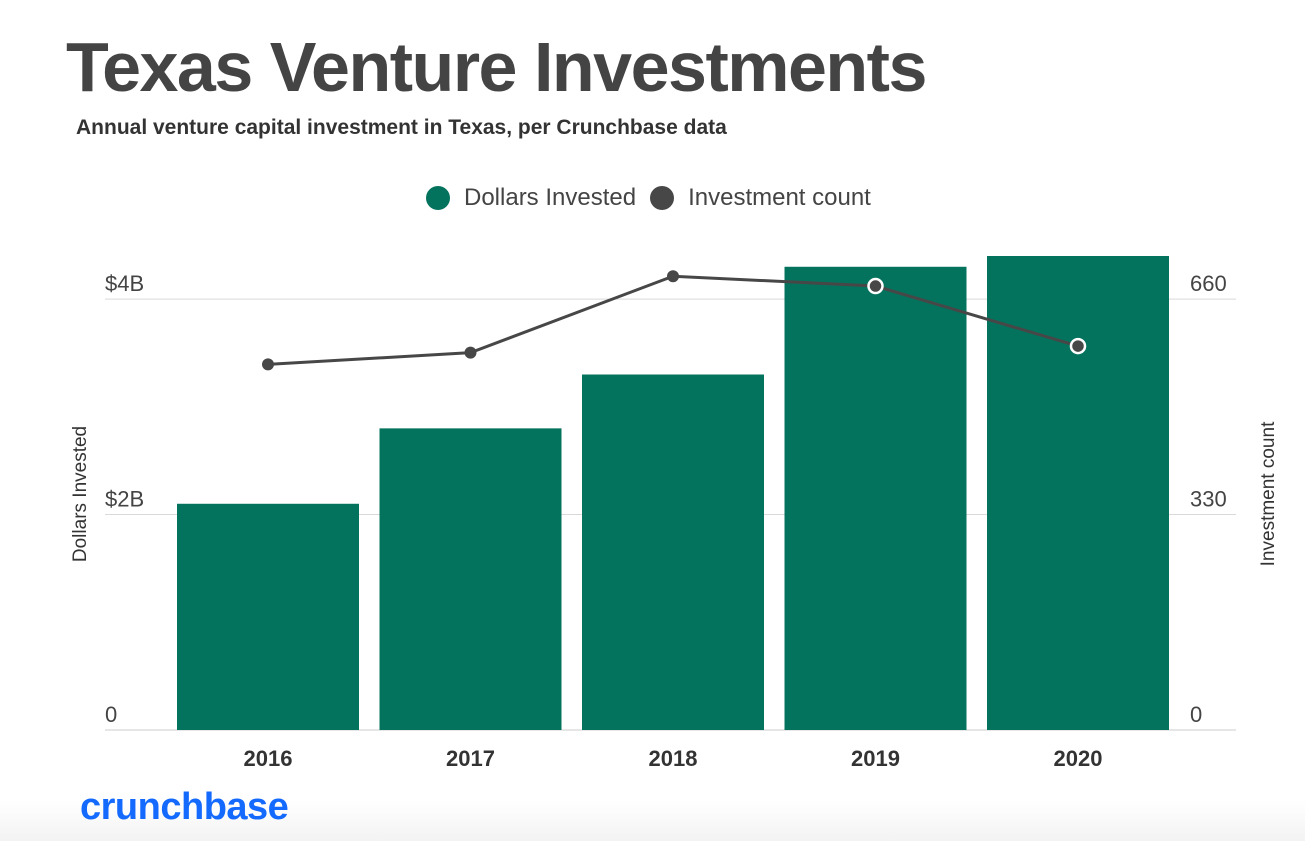 The width and height of the screenshot is (1305, 841). Describe the element at coordinates (124, 283) in the screenshot. I see `y-left-tick-label: $4B` at that location.